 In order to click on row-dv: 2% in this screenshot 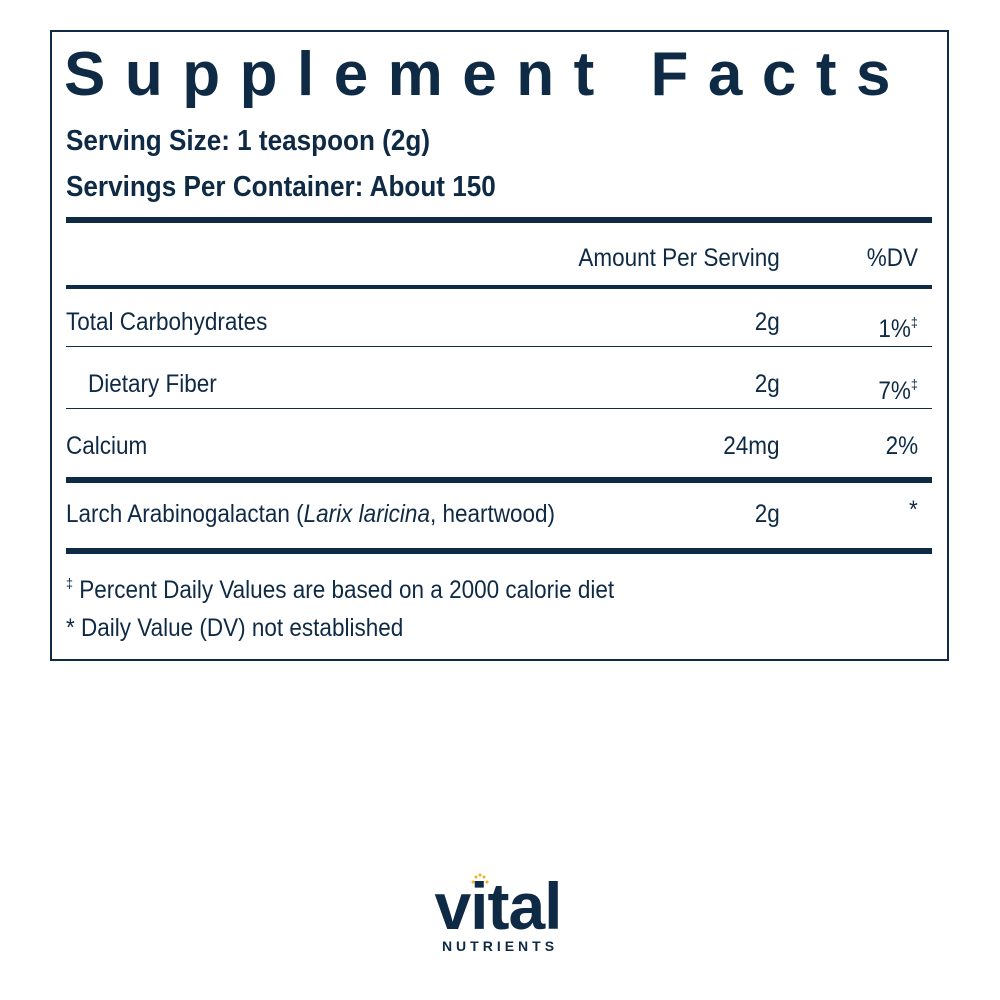, I will do `click(901, 446)`.